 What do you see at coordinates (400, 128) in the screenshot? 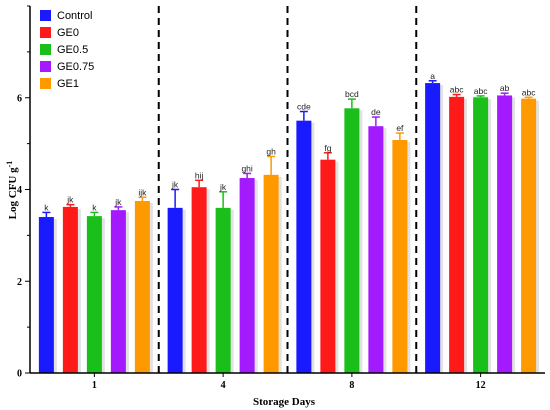
I see `significance-label: ef` at bounding box center [400, 128].